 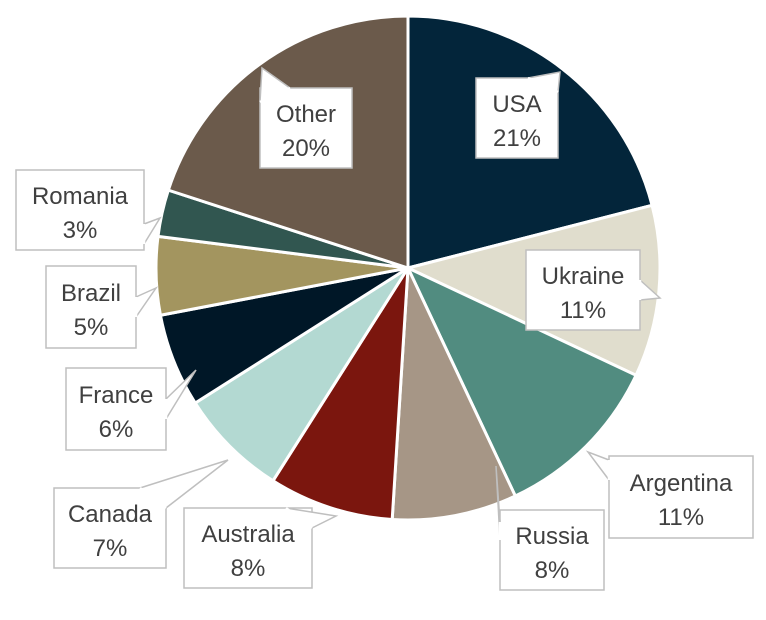 What do you see at coordinates (116, 429) in the screenshot?
I see `slice-percent: 6%` at bounding box center [116, 429].